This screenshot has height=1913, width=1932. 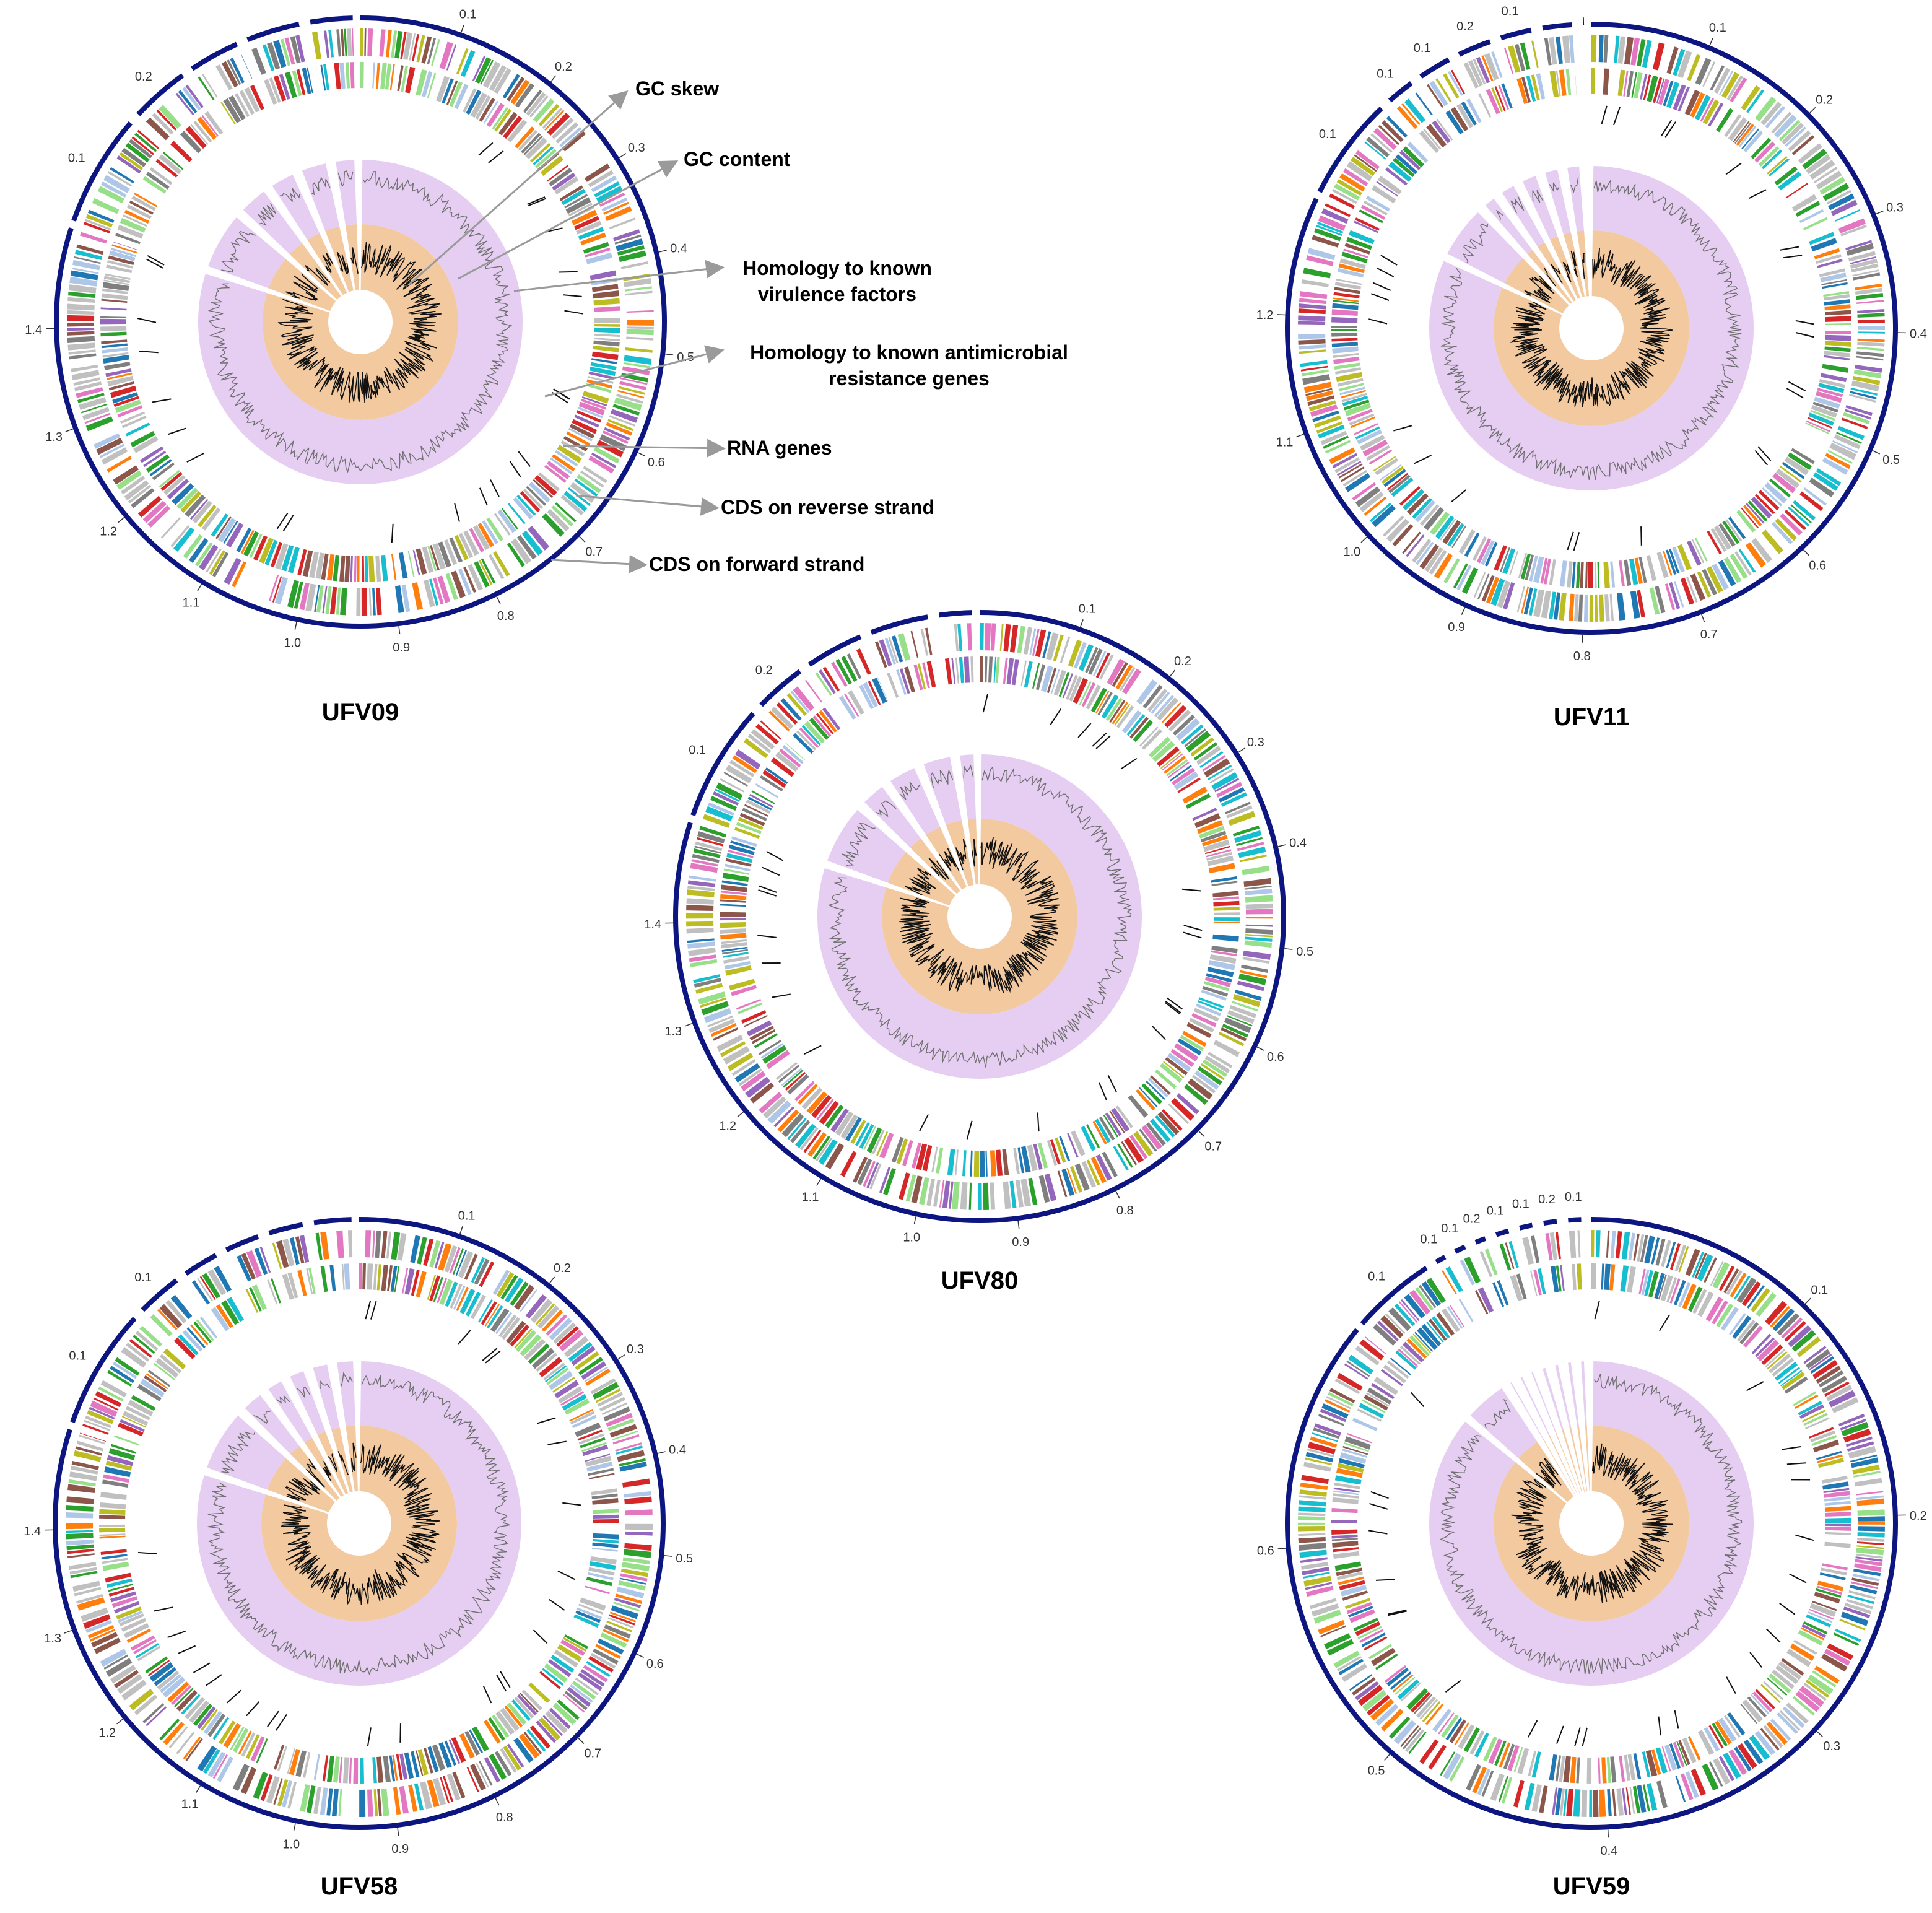 I want to click on scale-label: 0.4, so click(x=1918, y=334).